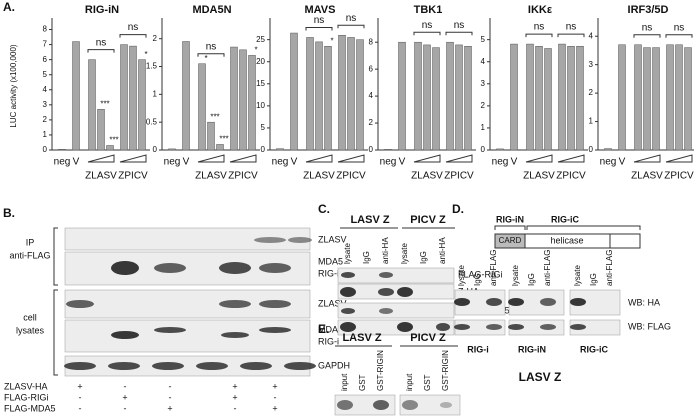  Describe the element at coordinates (649, 326) in the screenshot. I see `band-label: WB: FLAG` at that location.